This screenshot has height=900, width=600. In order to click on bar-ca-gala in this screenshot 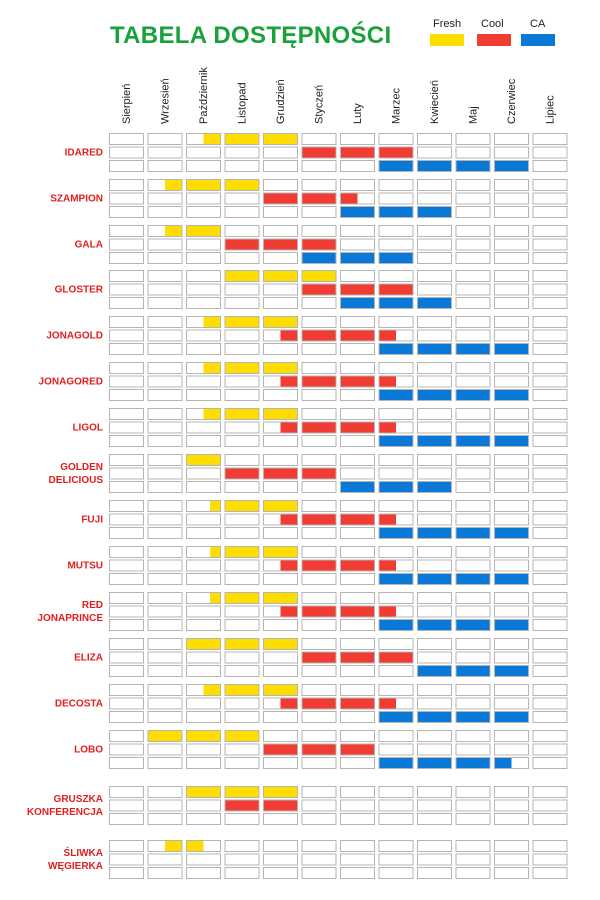, I will do `click(357, 258)`.